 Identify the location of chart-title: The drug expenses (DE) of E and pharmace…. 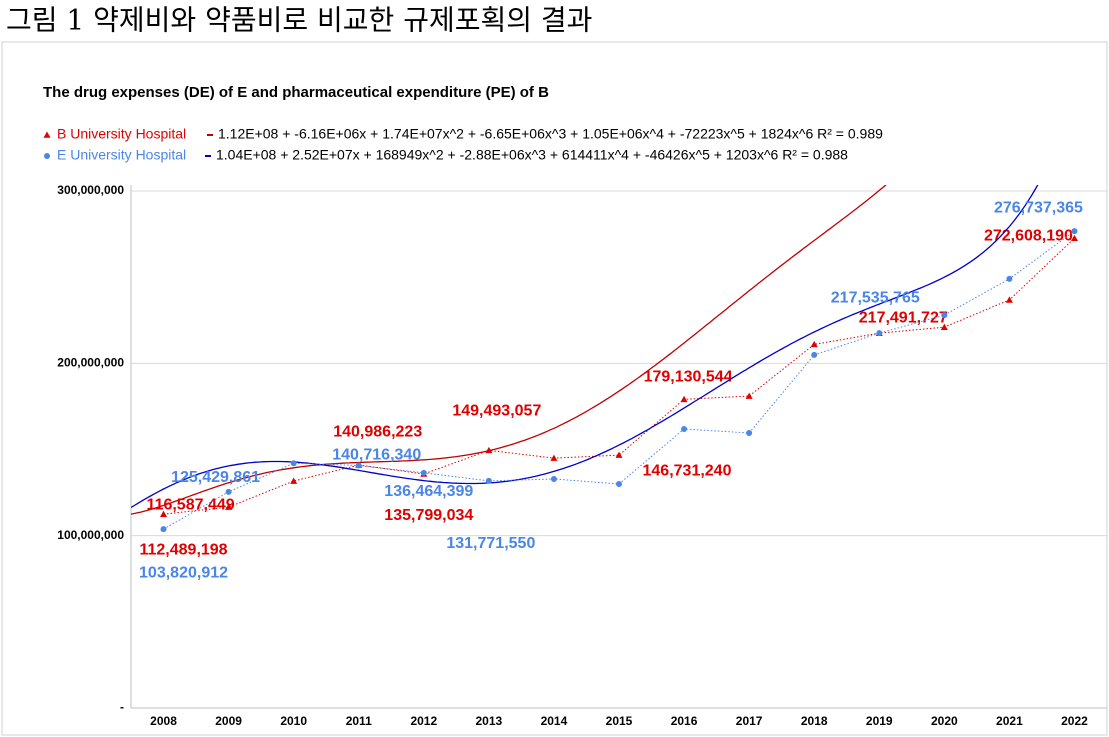
(296, 92).